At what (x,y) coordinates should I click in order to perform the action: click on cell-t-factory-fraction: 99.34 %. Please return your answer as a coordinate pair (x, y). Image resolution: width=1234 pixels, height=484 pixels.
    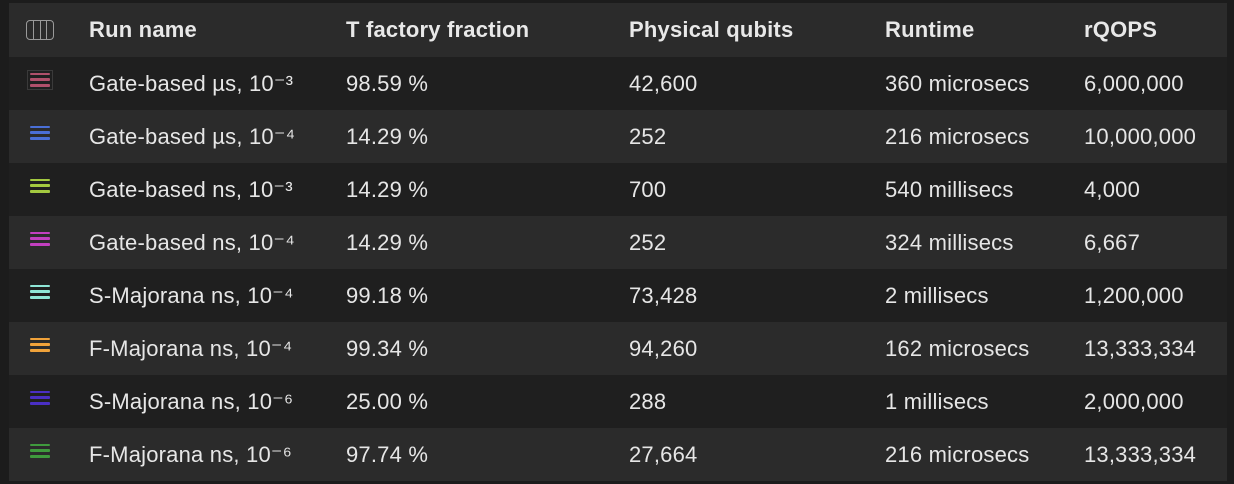
    Looking at the image, I should click on (387, 348).